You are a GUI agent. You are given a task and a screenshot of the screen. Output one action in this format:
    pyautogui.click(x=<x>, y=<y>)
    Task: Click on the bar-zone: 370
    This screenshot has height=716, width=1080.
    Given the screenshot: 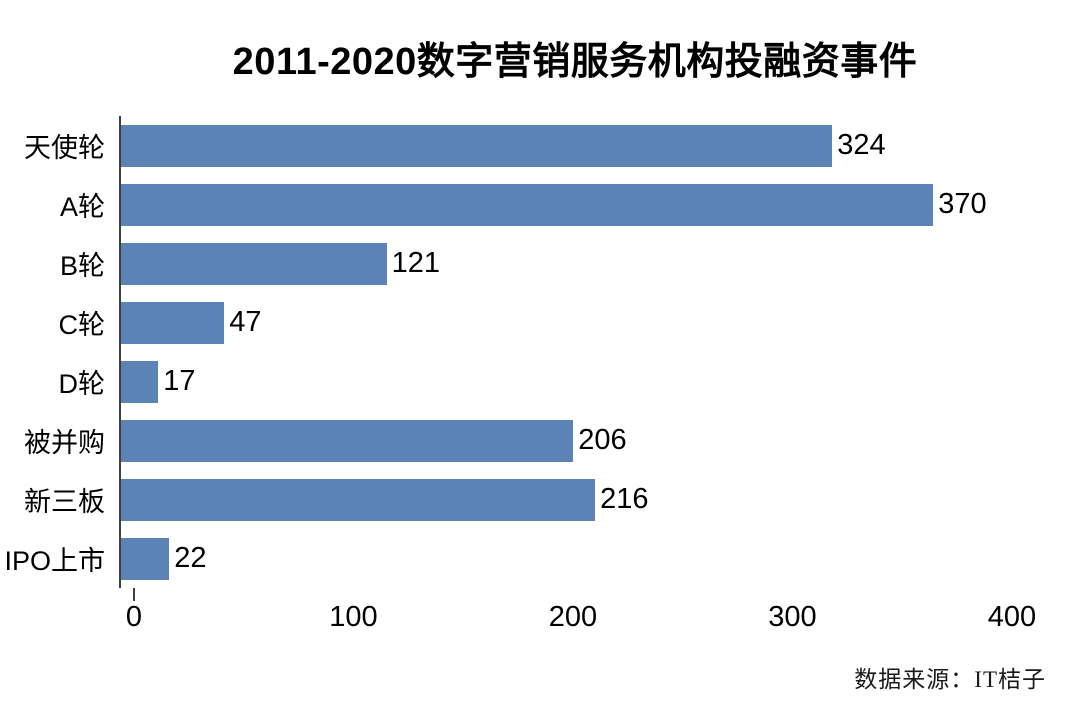 What is the action you would take?
    pyautogui.click(x=599, y=204)
    